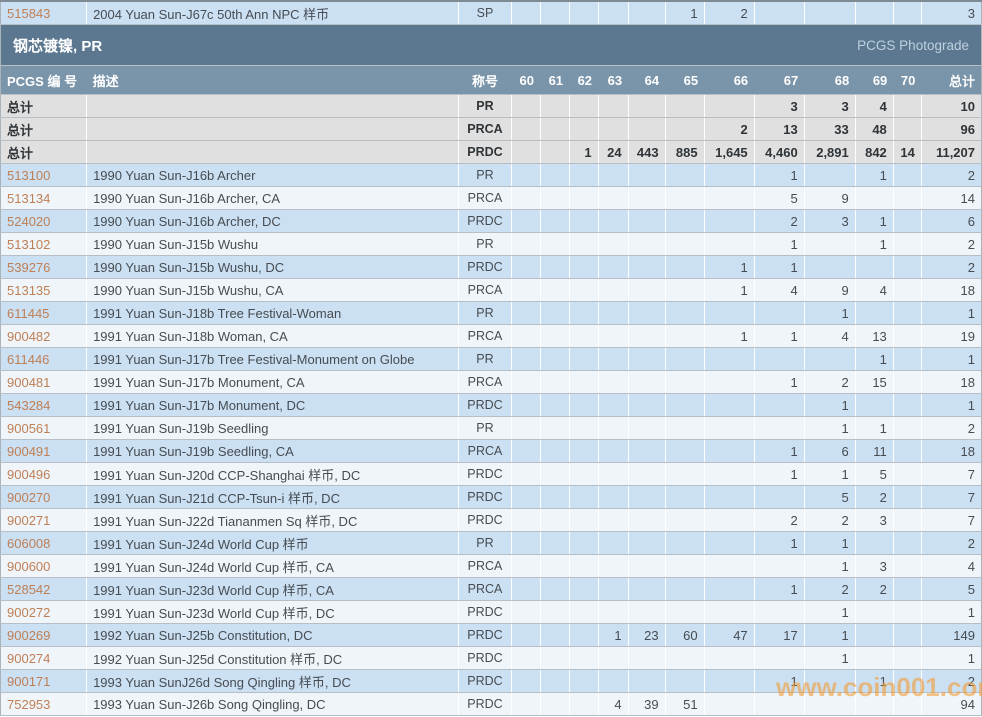 The height and width of the screenshot is (717, 982). What do you see at coordinates (44, 405) in the screenshot?
I see `pcgs-number-link: 543284` at bounding box center [44, 405].